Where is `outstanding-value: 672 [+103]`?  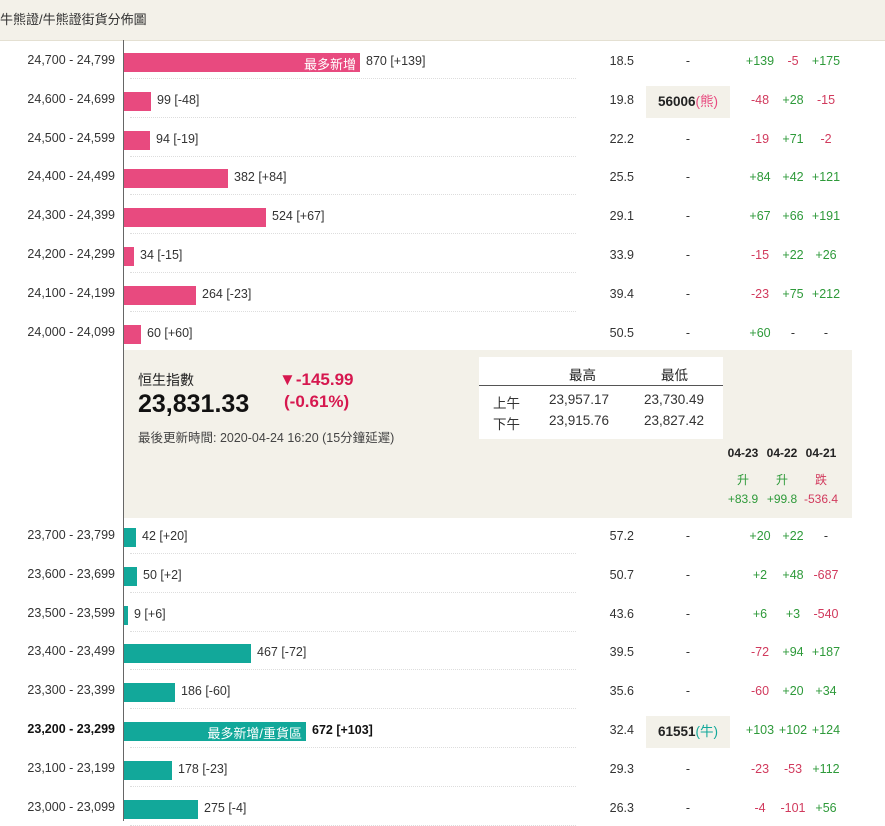
outstanding-value: 672 [+103] is located at coordinates (342, 730).